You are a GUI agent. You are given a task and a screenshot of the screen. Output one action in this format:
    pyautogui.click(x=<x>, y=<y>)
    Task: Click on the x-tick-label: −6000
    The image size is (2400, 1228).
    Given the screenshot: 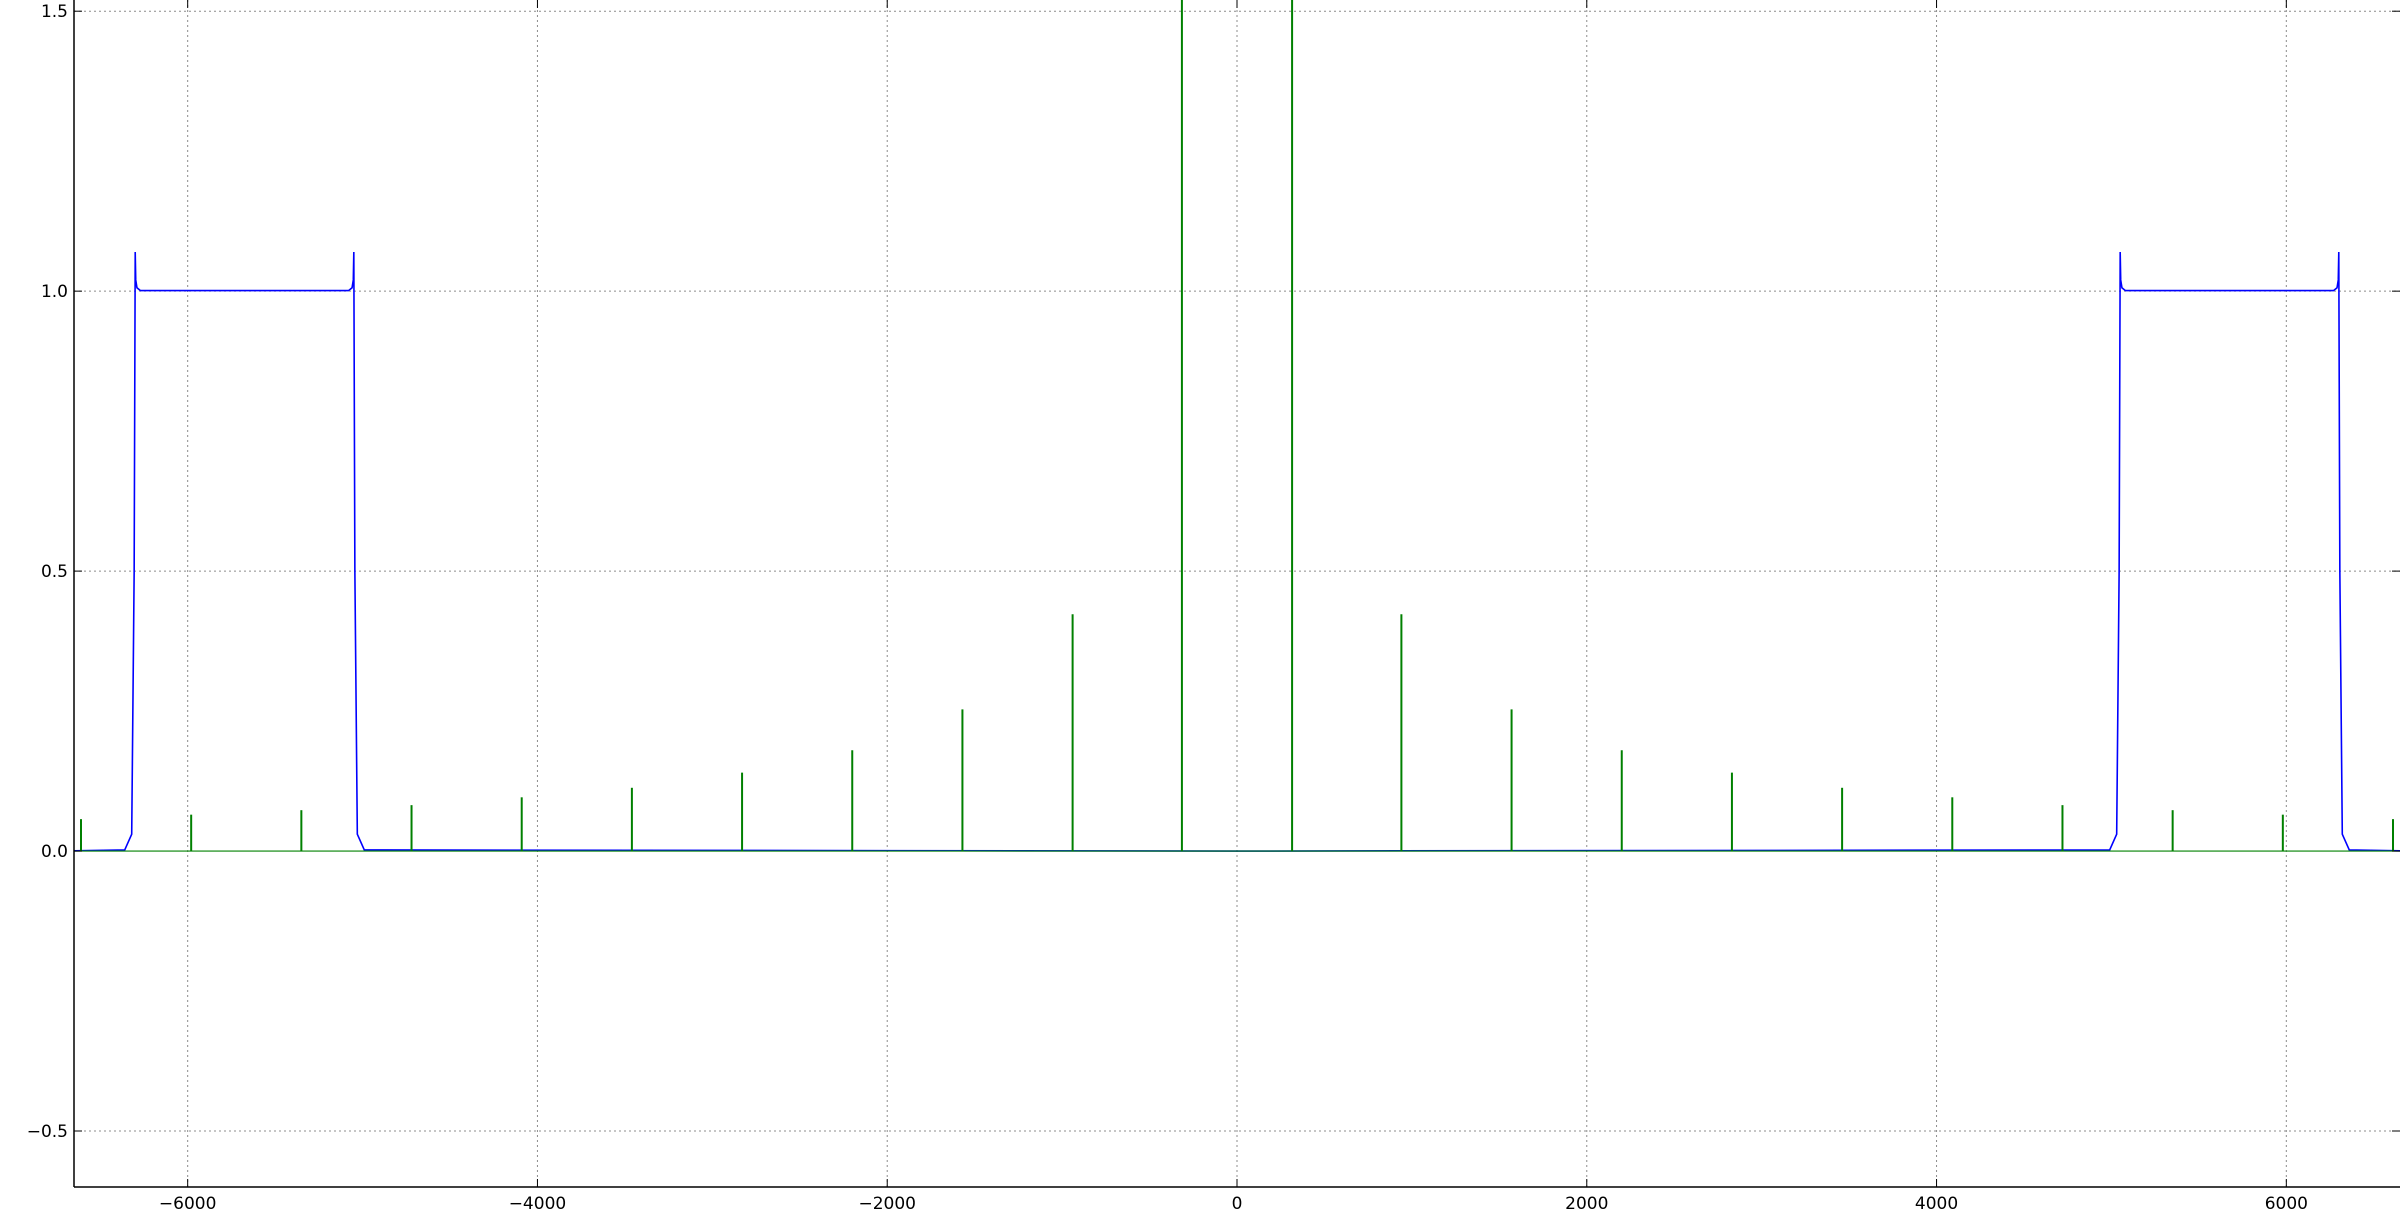 What is the action you would take?
    pyautogui.click(x=188, y=1204)
    